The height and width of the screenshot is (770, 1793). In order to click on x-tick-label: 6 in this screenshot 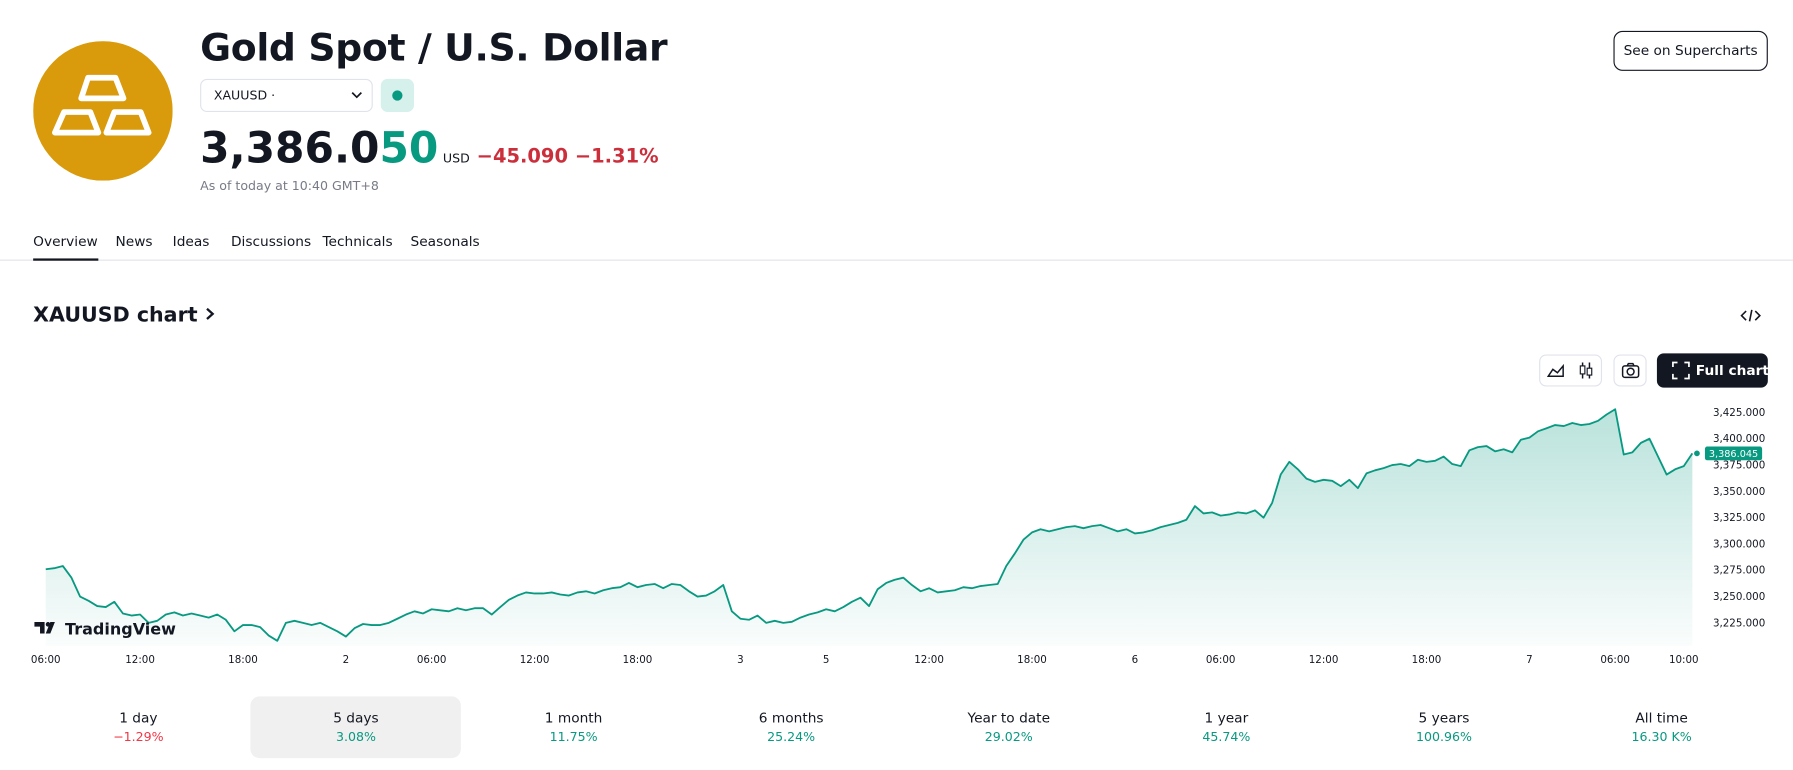, I will do `click(1135, 660)`.